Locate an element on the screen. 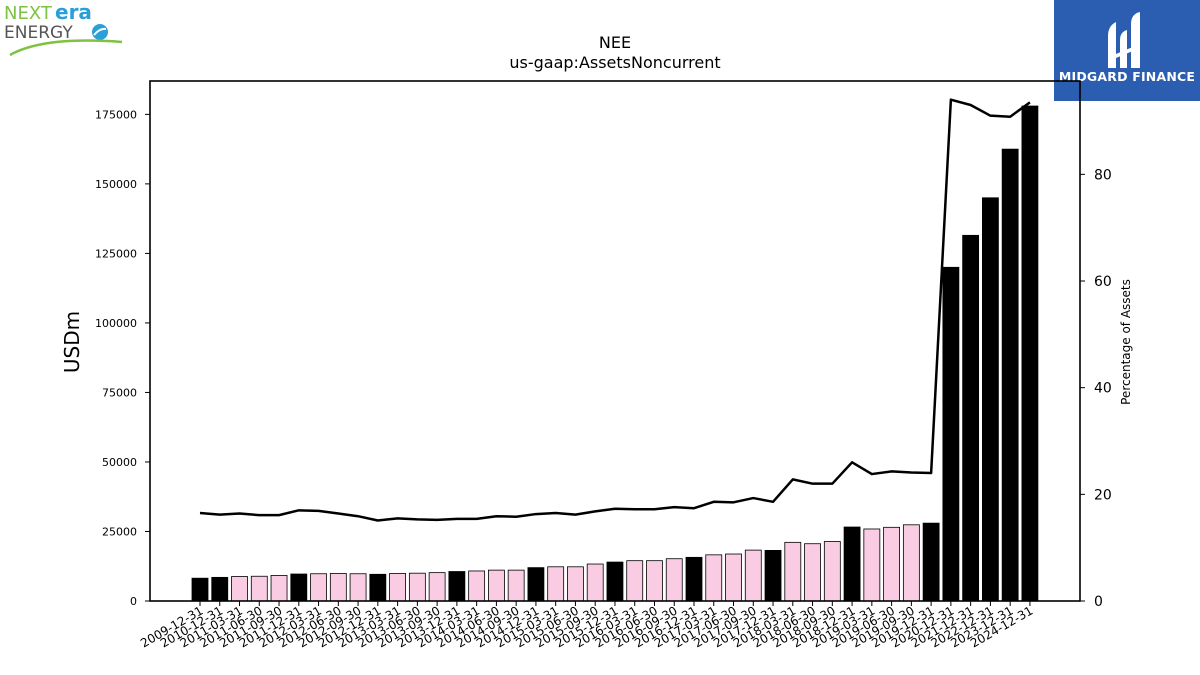  y-tick-label: 150000 is located at coordinates (116, 184).